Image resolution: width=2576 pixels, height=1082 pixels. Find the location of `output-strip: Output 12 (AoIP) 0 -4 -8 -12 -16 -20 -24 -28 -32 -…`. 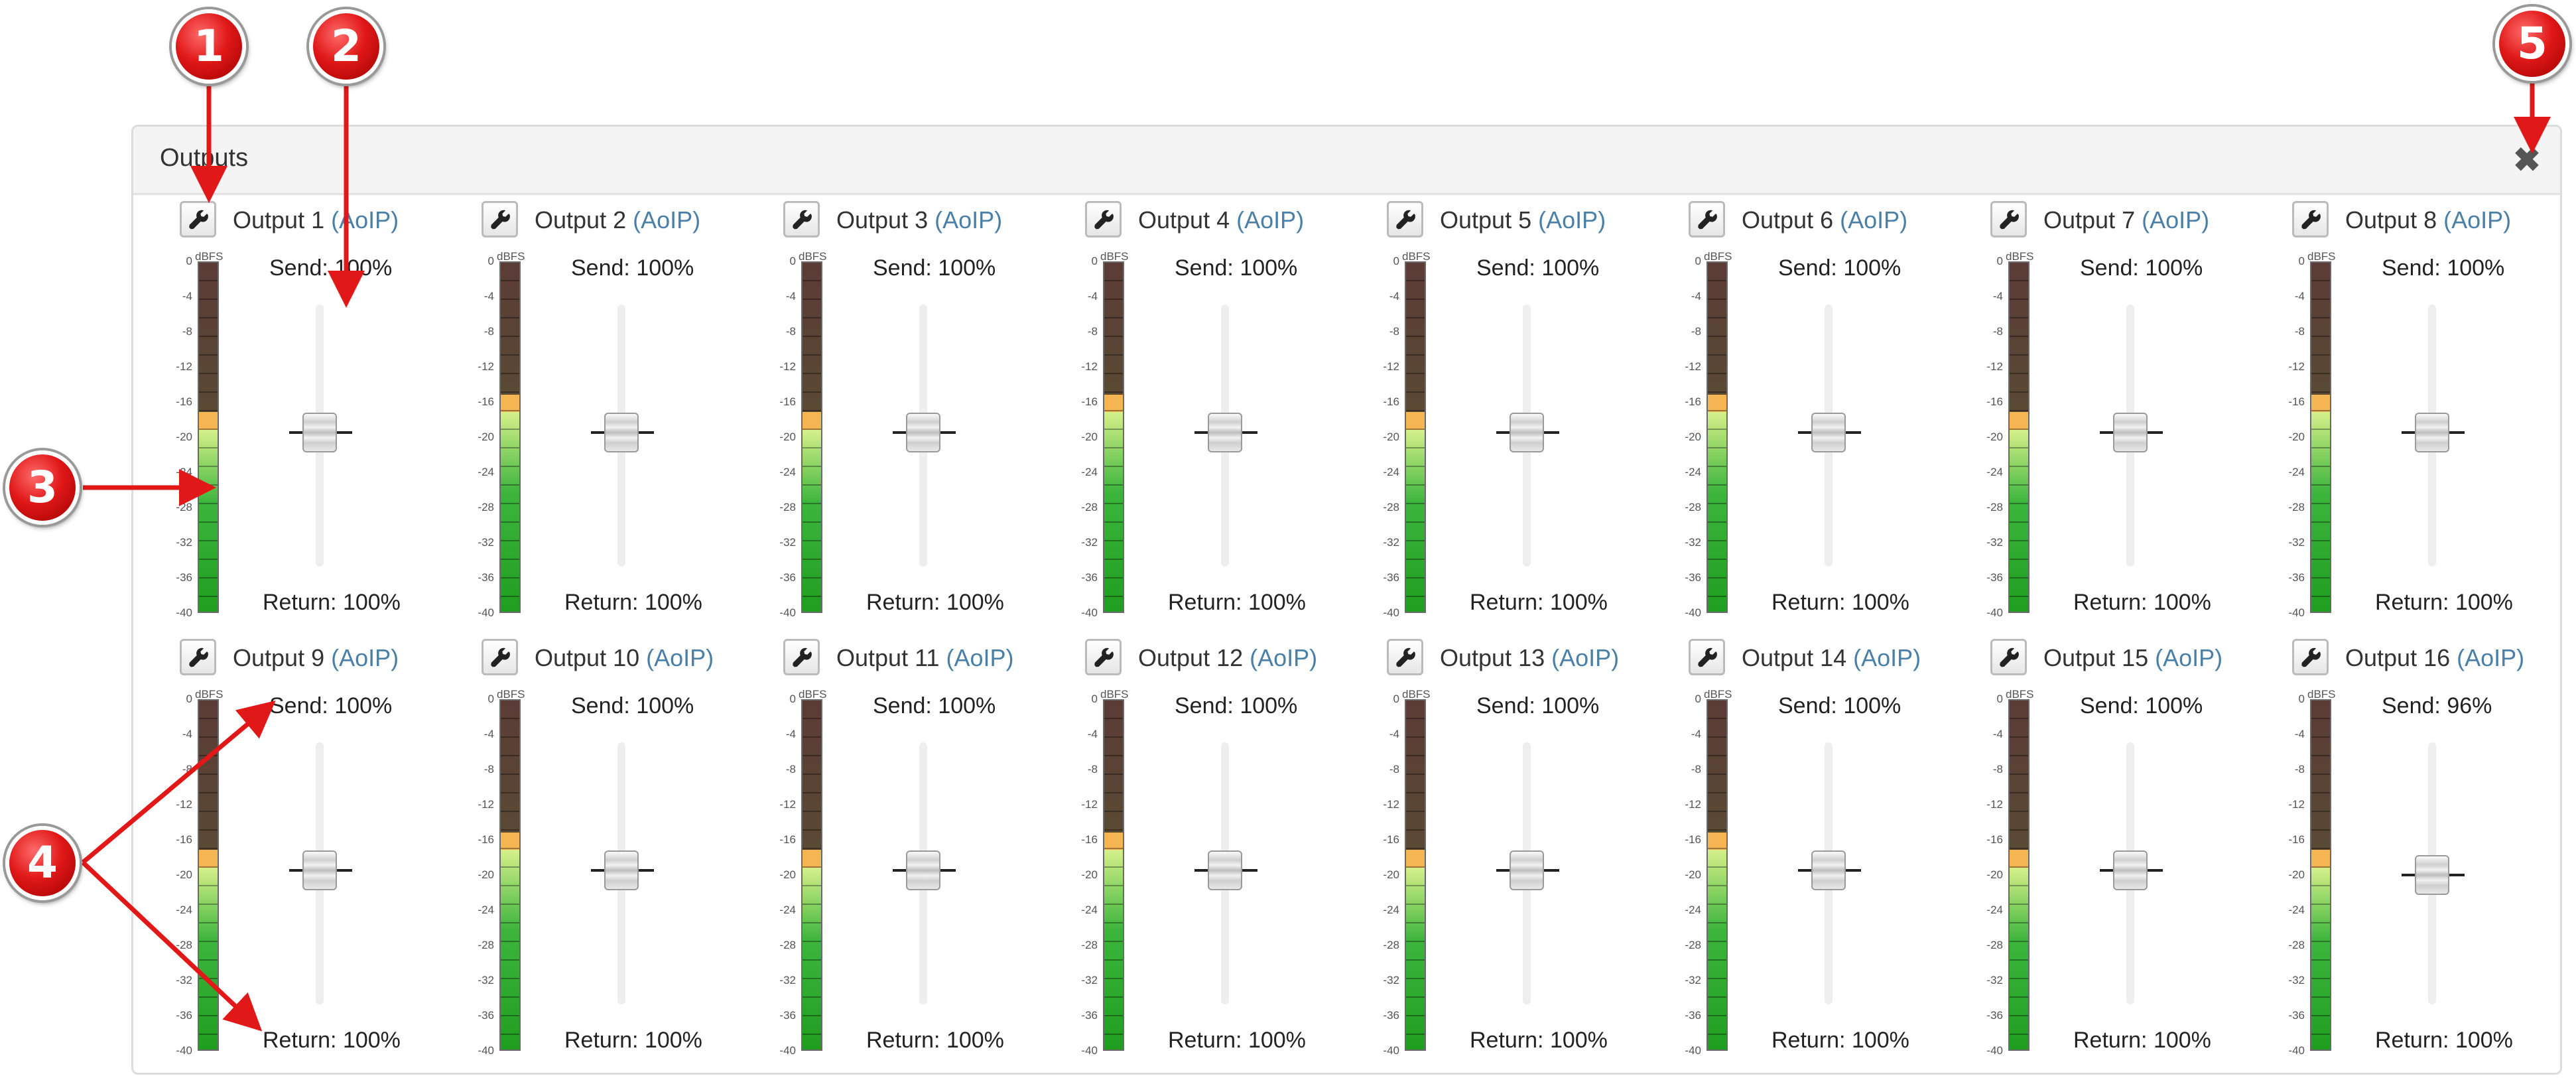

output-strip: Output 12 (AoIP) 0 -4 -8 -12 -16 -20 -24 -28 -32 -… is located at coordinates (1213, 850).